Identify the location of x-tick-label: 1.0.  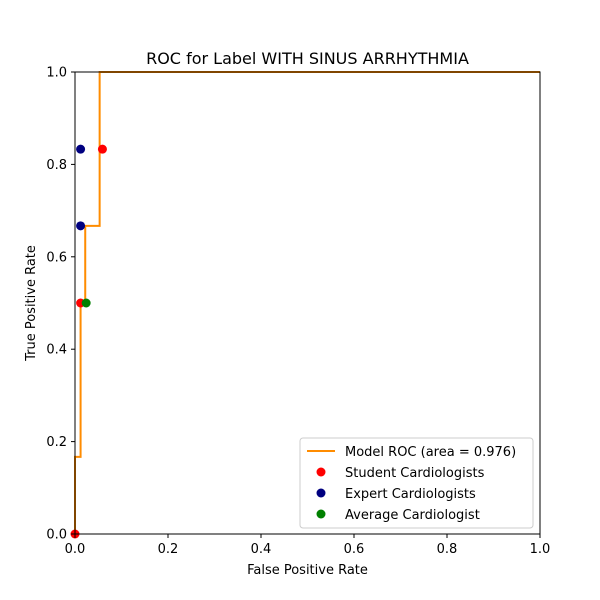
(540, 549).